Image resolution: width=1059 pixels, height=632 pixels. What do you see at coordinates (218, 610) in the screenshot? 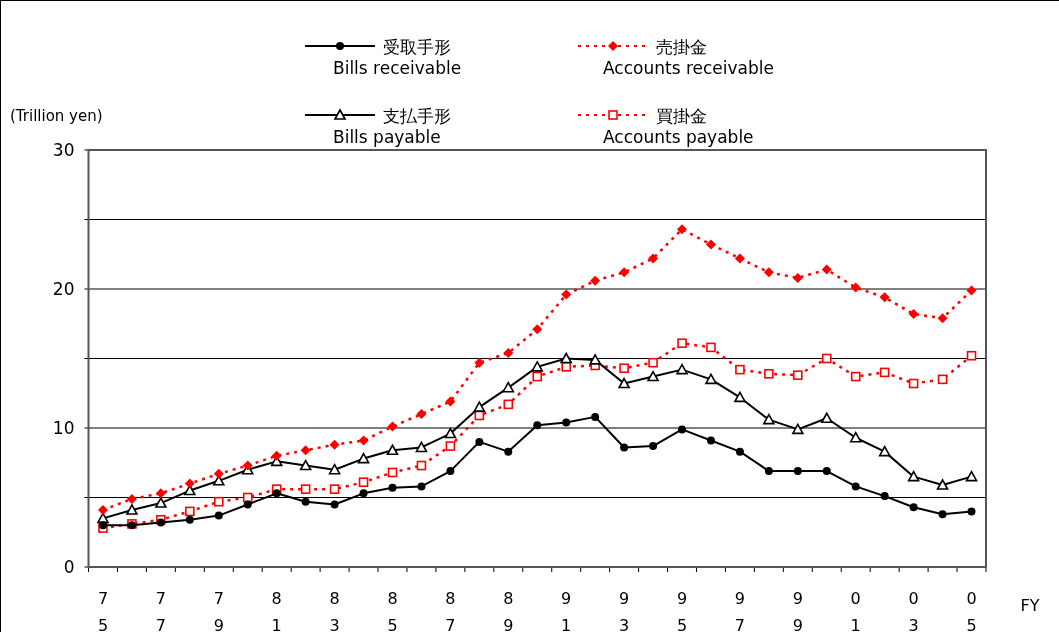
I see `x-tick-label: 79` at bounding box center [218, 610].